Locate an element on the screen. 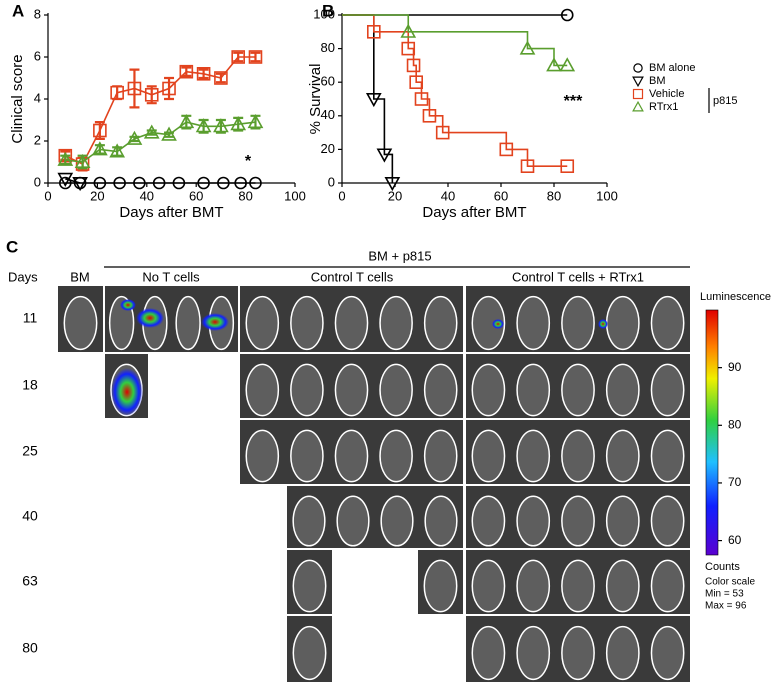 This screenshot has width=784, height=694. y-tick-label: 100 is located at coordinates (324, 13).